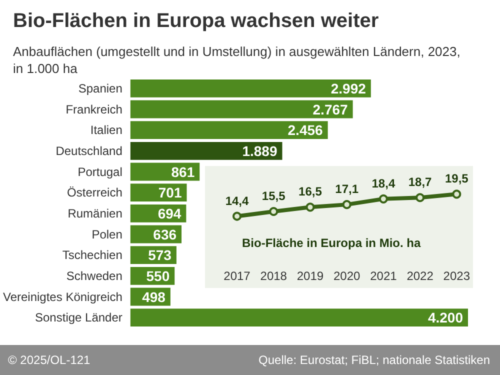  What do you see at coordinates (49, 360) in the screenshot?
I see `text: © 2025/OL-121` at bounding box center [49, 360].